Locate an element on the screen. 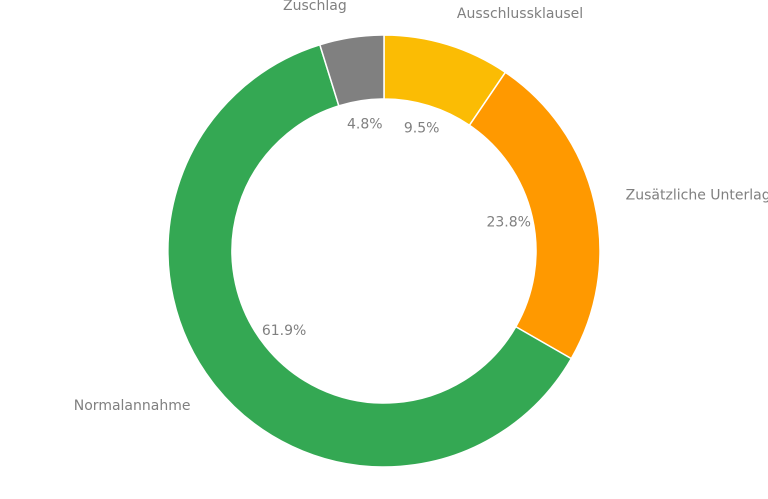  percent-label-zuschlag: 4.8% is located at coordinates (365, 124).